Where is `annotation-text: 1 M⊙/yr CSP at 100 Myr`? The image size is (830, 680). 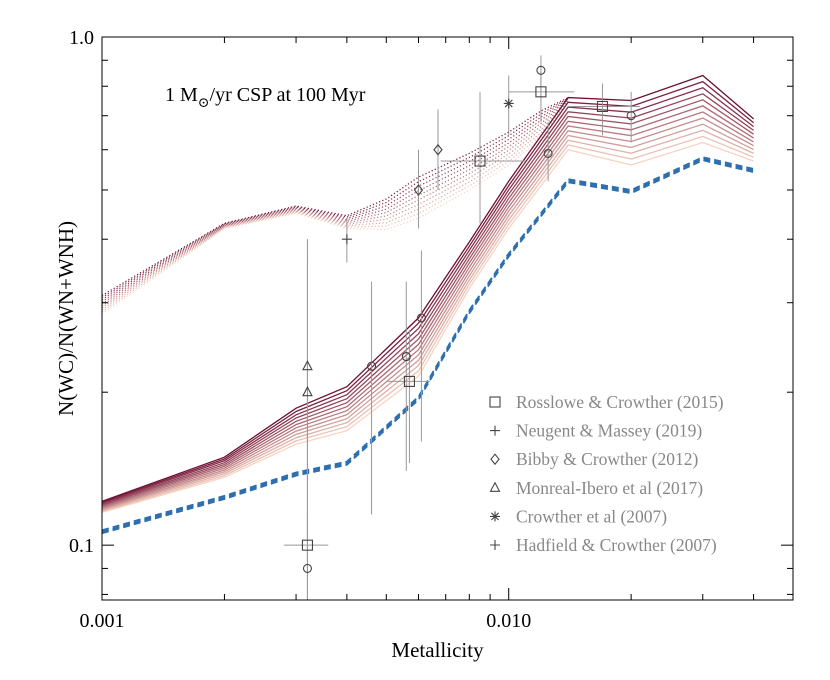
annotation-text: 1 M⊙/yr CSP at 100 Myr is located at coordinates (265, 97).